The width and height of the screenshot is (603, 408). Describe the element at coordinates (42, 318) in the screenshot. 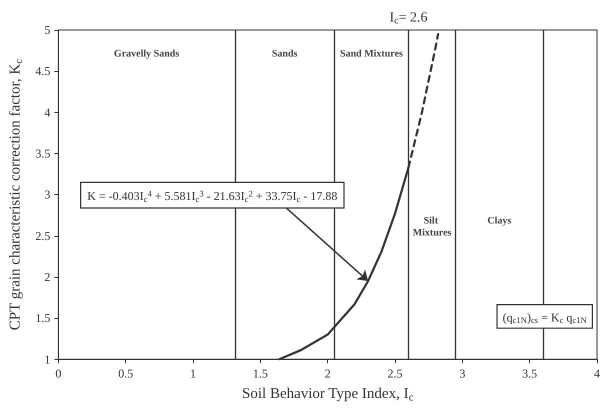

I see `y-tick-label: 1.5` at that location.